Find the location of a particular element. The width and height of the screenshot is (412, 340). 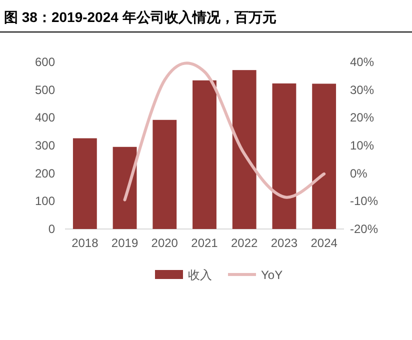

y2-tick-label: -10% is located at coordinates (364, 201).